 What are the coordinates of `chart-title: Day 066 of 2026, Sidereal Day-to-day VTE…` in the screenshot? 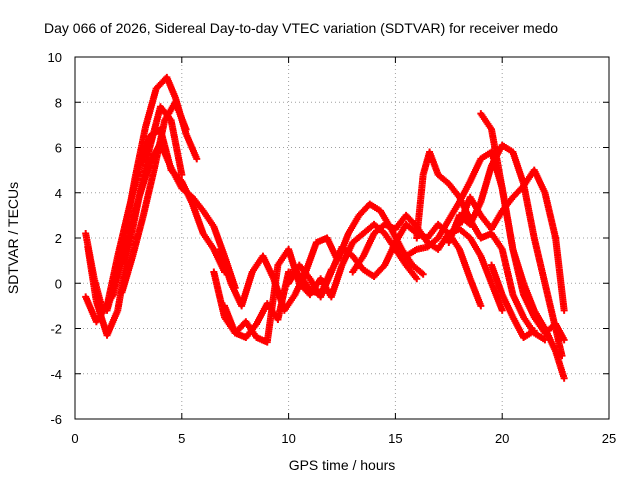 It's located at (301, 28).